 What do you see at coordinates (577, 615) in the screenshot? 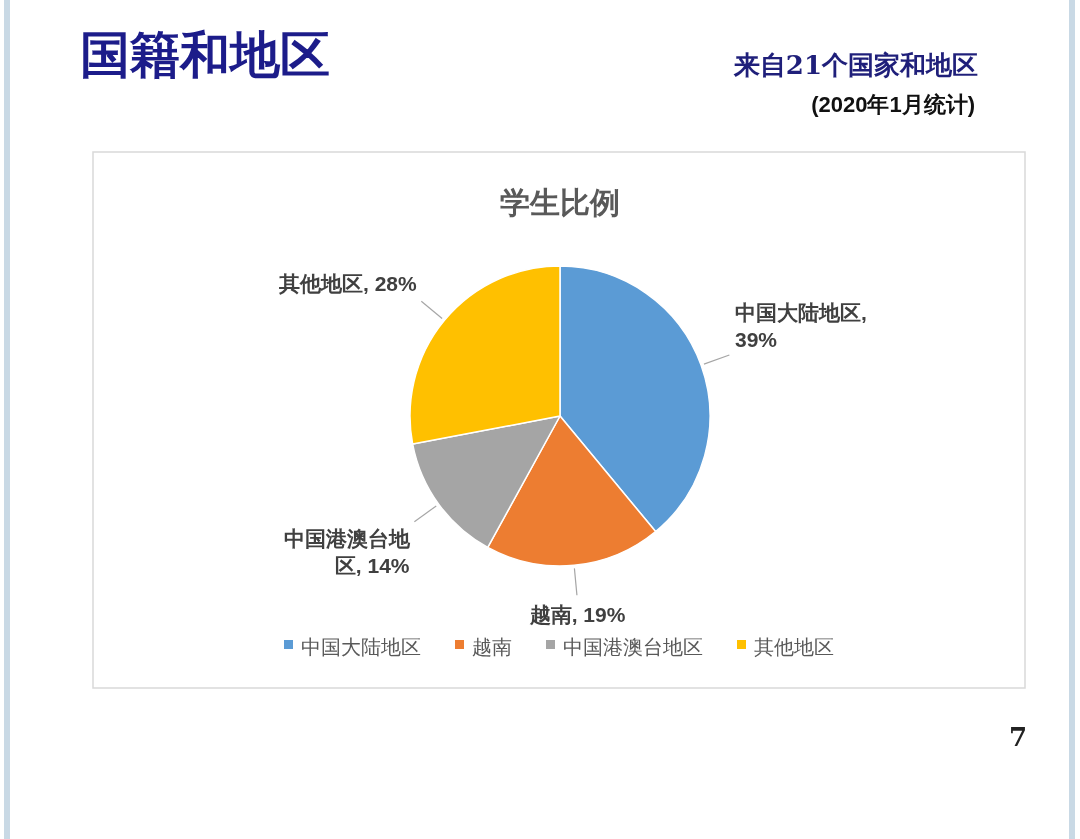
I see `data-label: 越南, 19%` at bounding box center [577, 615].